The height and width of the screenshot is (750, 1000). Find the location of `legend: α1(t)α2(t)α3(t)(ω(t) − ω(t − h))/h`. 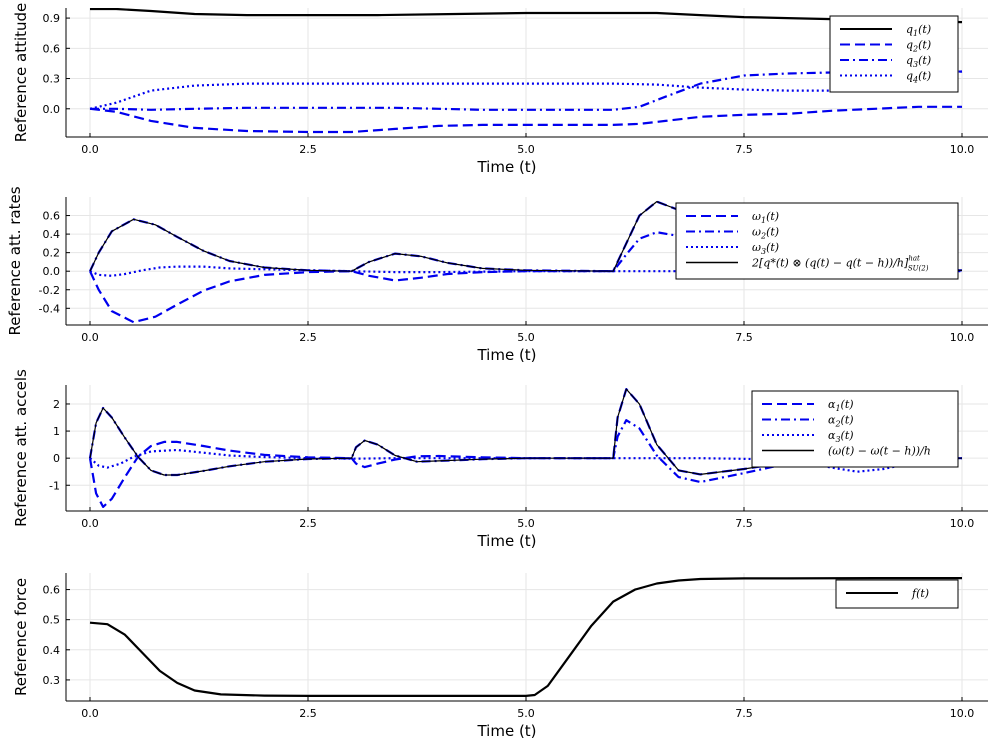

legend: α1(t)α2(t)α3(t)(ω(t) − ω(t − h))/h is located at coordinates (855, 429).